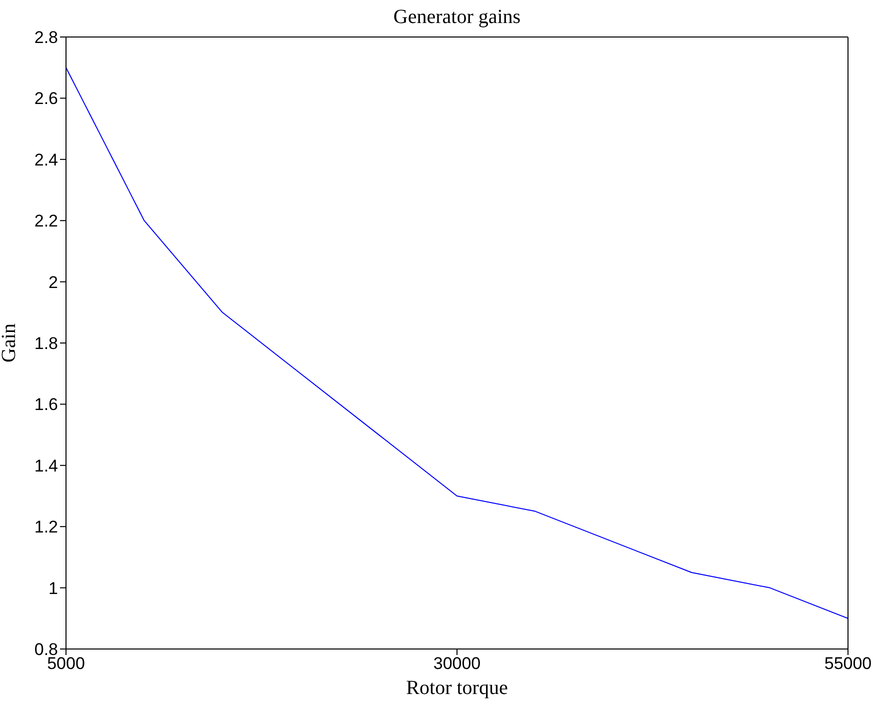 The width and height of the screenshot is (881, 706). I want to click on y-tick-label: 1.8, so click(46, 344).